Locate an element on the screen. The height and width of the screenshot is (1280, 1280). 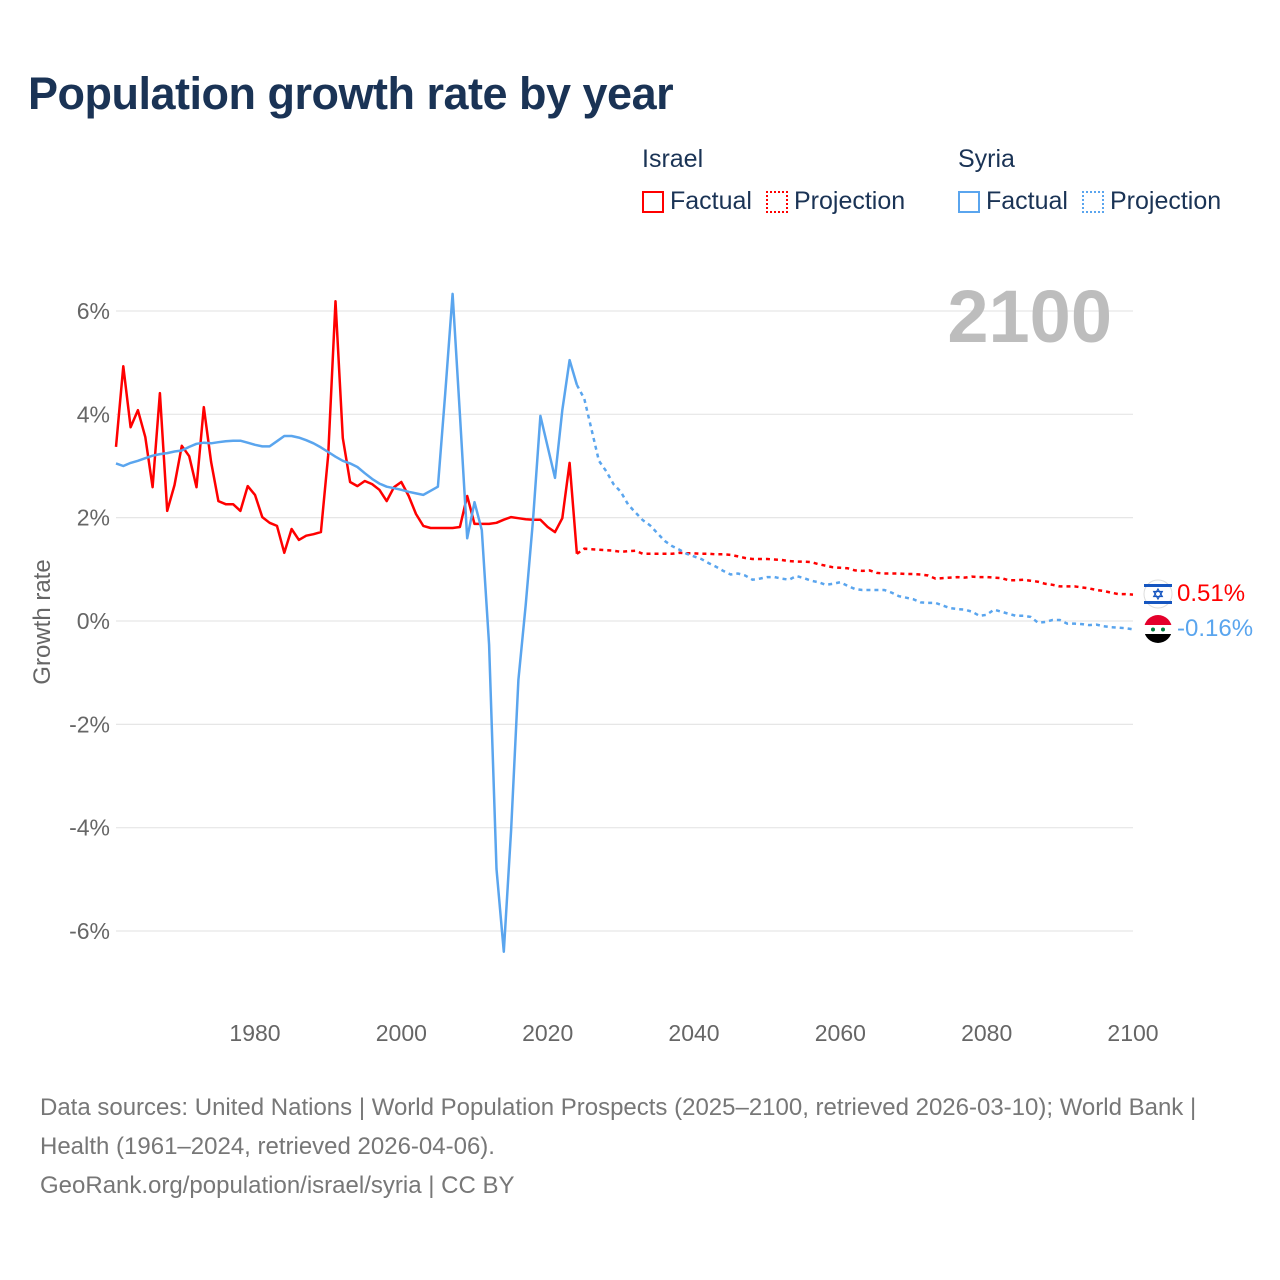
legend-israel: Israel Factual Projection is located at coordinates (773, 180).